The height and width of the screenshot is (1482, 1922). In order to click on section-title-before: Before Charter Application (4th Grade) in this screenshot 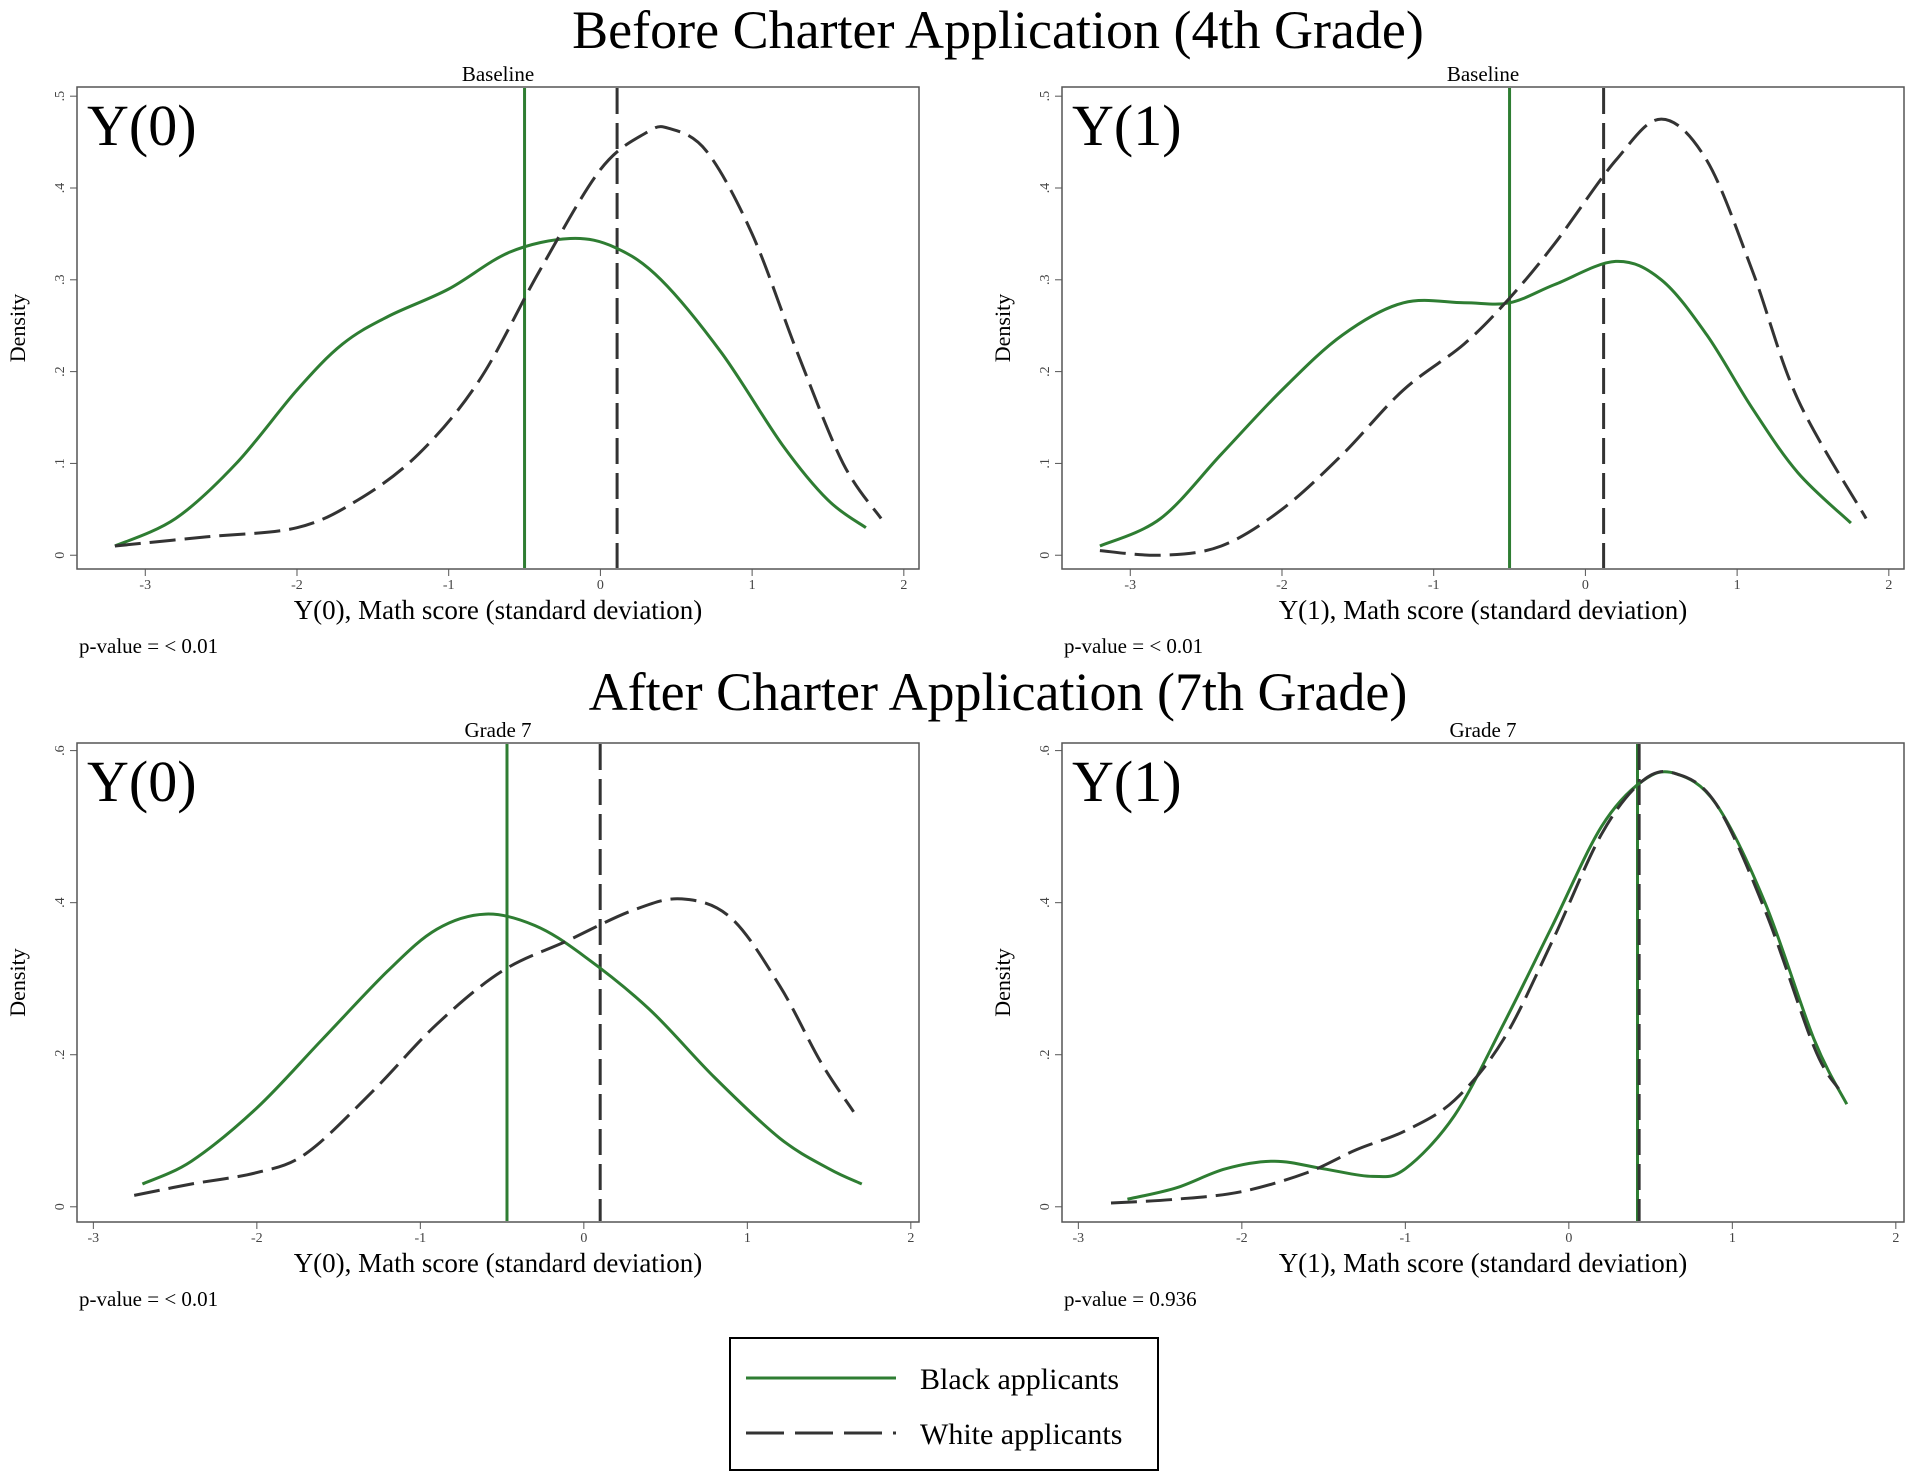, I will do `click(998, 30)`.